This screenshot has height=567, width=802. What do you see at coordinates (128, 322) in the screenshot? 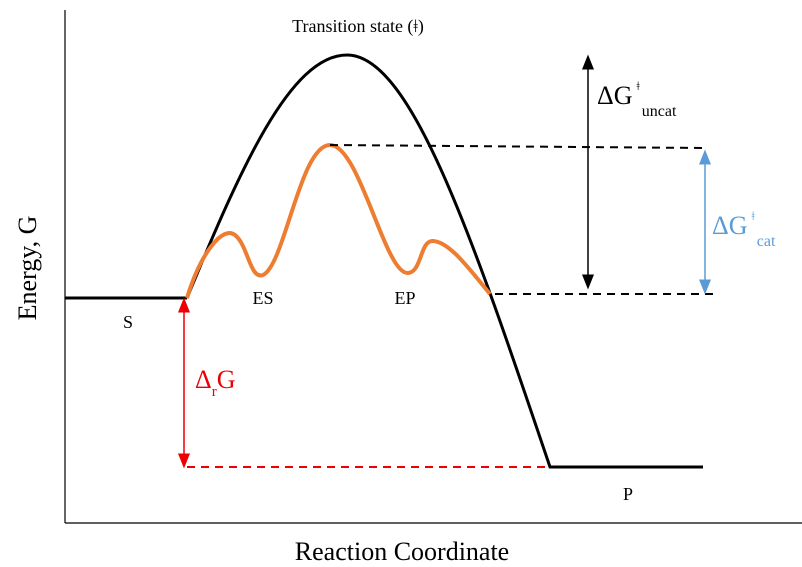
I see `label: S` at bounding box center [128, 322].